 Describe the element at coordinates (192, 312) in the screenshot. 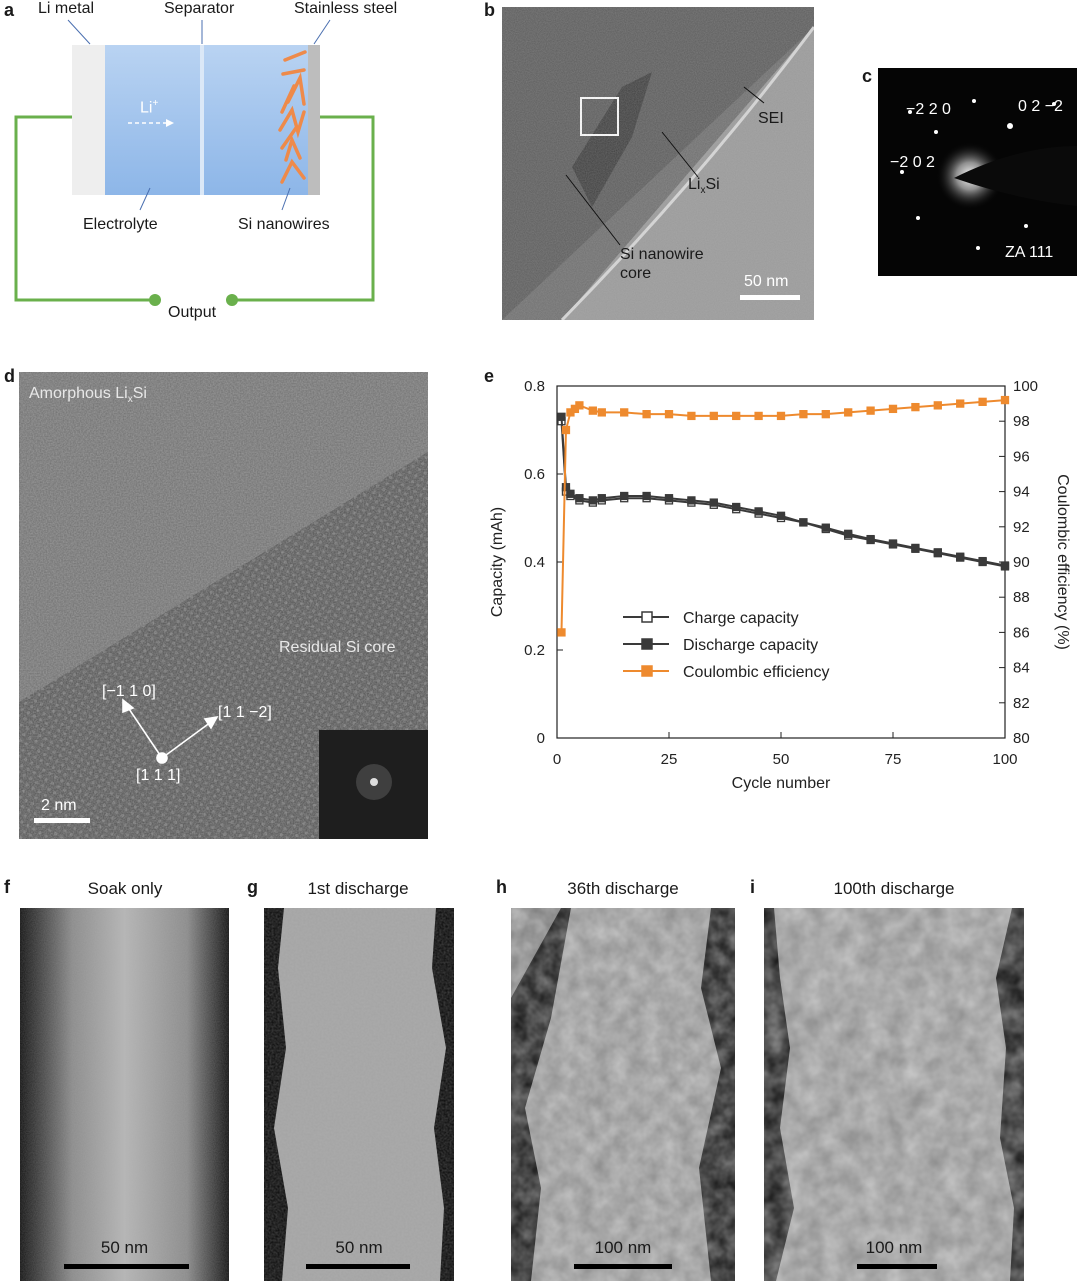

I see `output-label: Output` at that location.